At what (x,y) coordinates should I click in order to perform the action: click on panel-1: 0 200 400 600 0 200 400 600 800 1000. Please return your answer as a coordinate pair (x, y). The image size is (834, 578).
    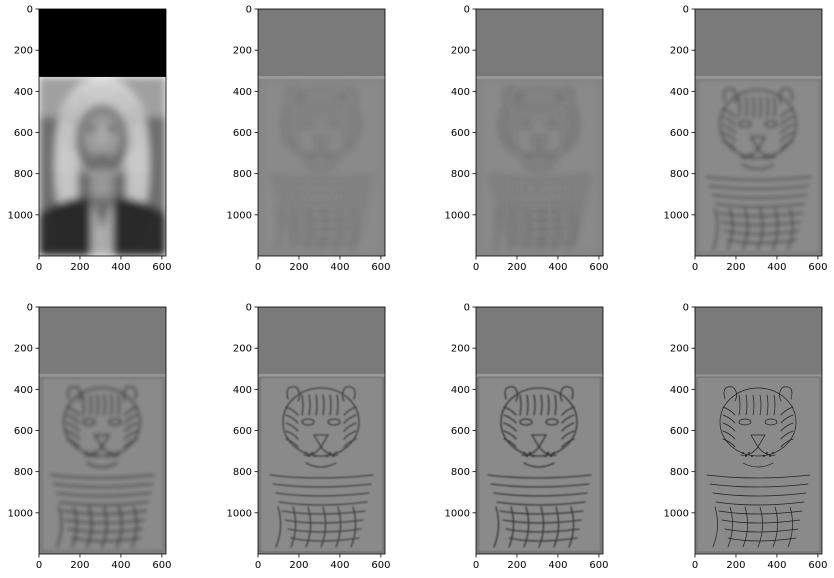
    Looking at the image, I should click on (90, 139).